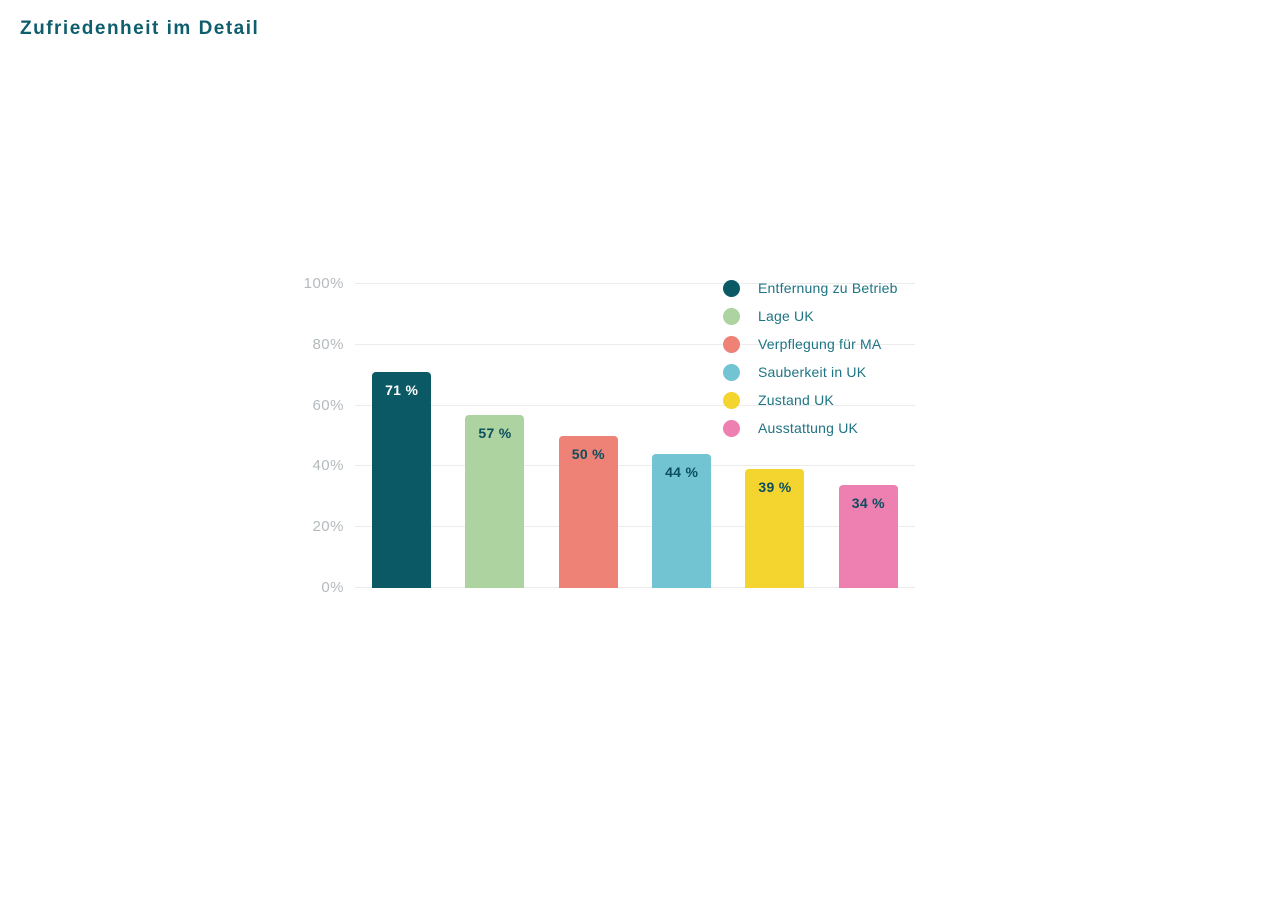  What do you see at coordinates (828, 288) in the screenshot?
I see `legend-label: Entfernung zu Betrieb` at bounding box center [828, 288].